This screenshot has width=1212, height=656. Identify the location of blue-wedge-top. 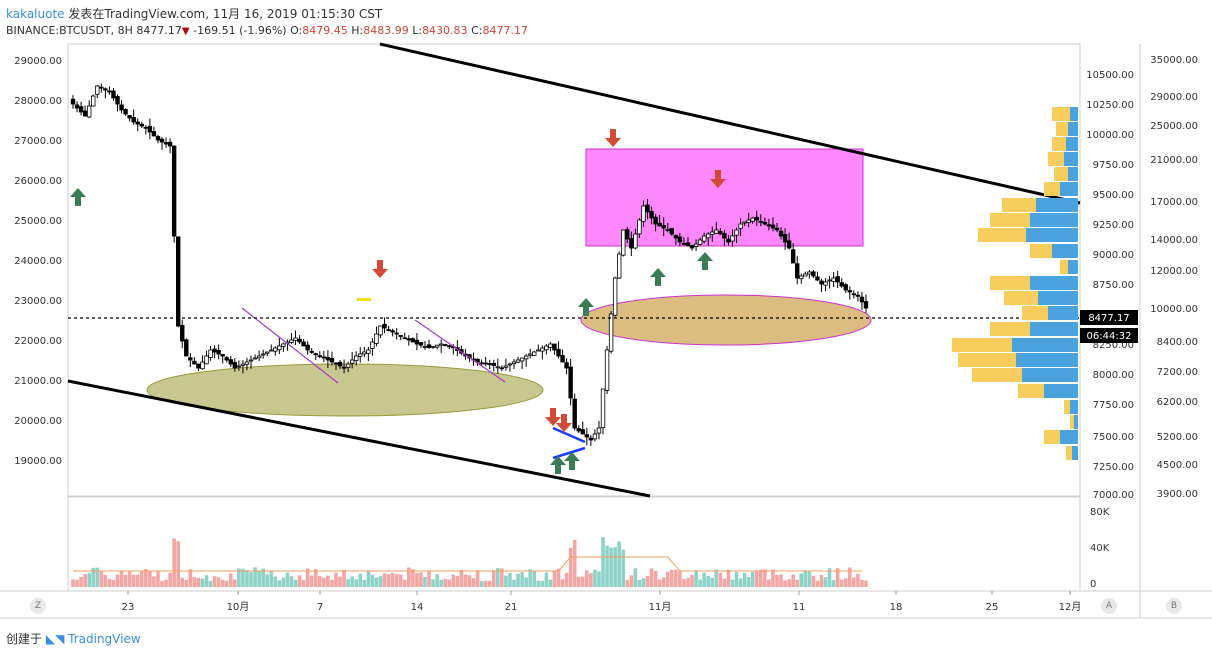
(569, 435).